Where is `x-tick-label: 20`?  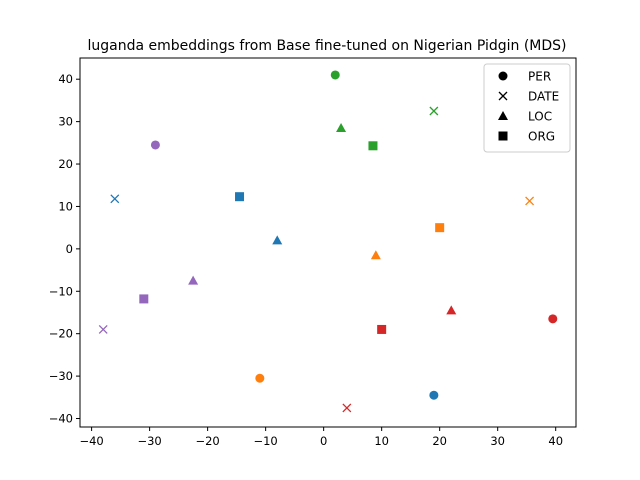 x-tick-label: 20 is located at coordinates (439, 441).